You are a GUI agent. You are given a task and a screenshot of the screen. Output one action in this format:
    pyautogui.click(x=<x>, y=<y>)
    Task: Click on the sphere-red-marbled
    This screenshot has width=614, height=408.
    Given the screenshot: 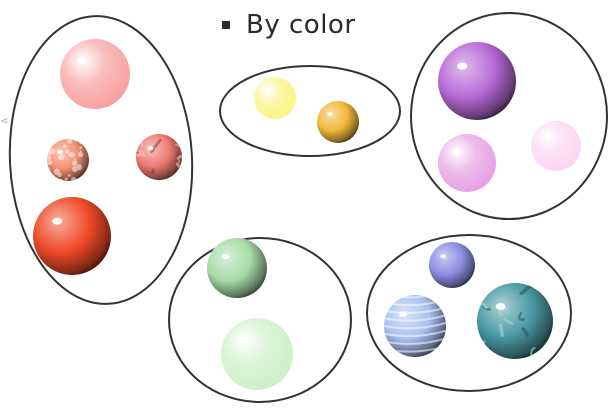 What is the action you would take?
    pyautogui.click(x=159, y=157)
    